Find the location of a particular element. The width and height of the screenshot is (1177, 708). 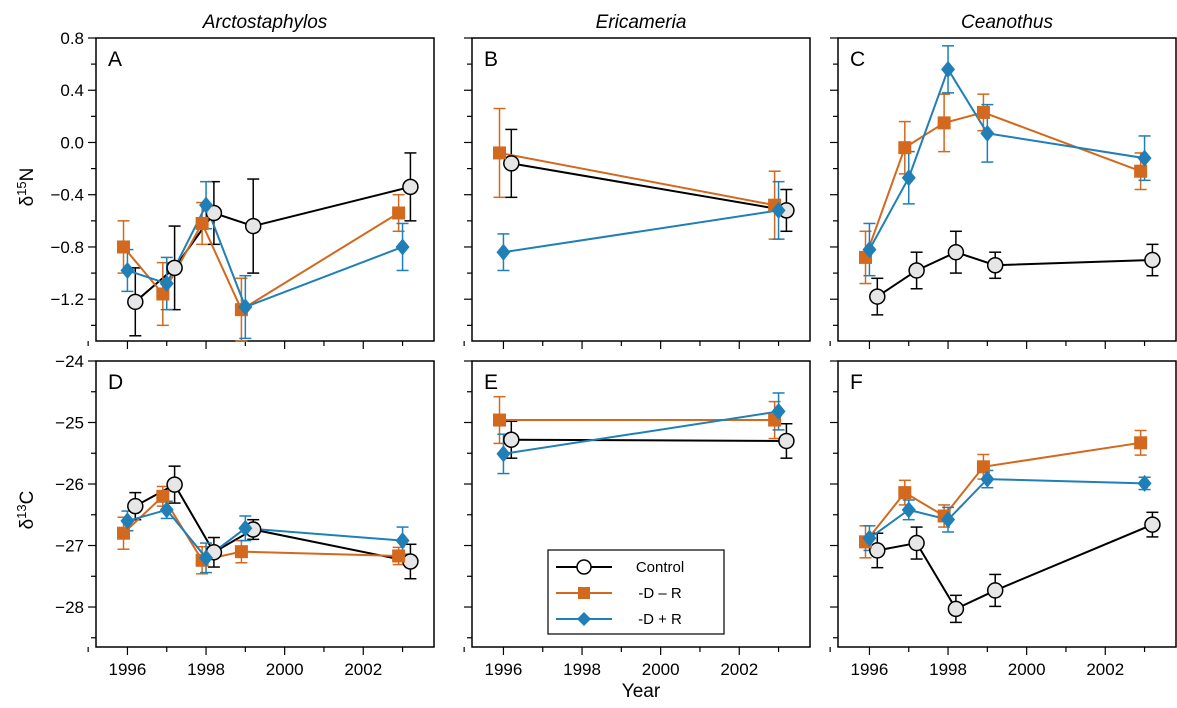

legend-entry-control: Control is located at coordinates (620, 567).